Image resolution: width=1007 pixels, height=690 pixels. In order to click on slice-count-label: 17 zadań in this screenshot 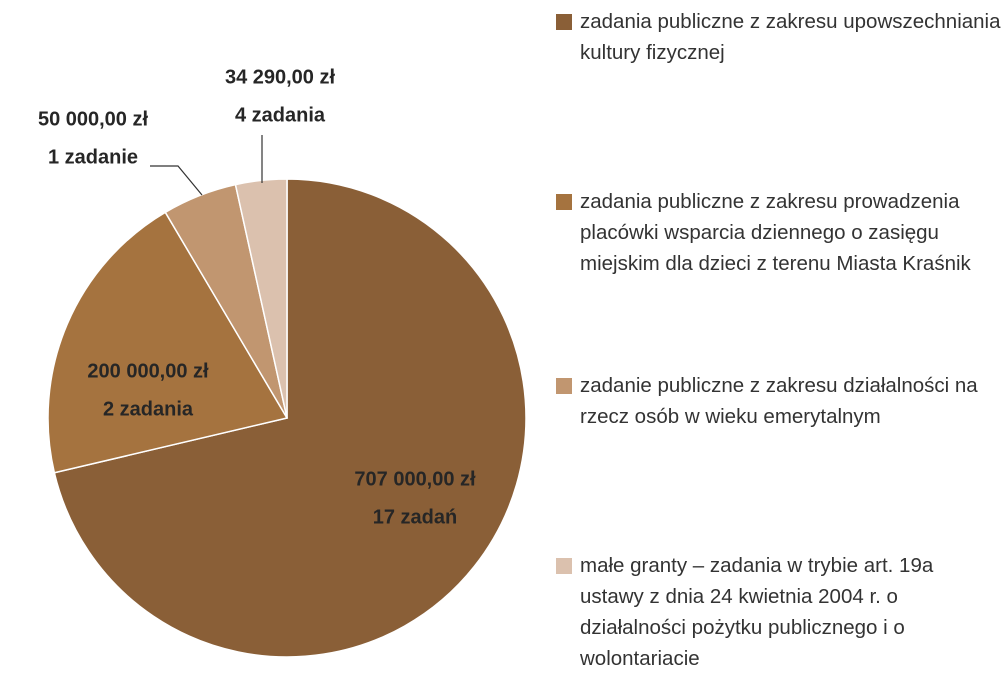, I will do `click(415, 517)`.